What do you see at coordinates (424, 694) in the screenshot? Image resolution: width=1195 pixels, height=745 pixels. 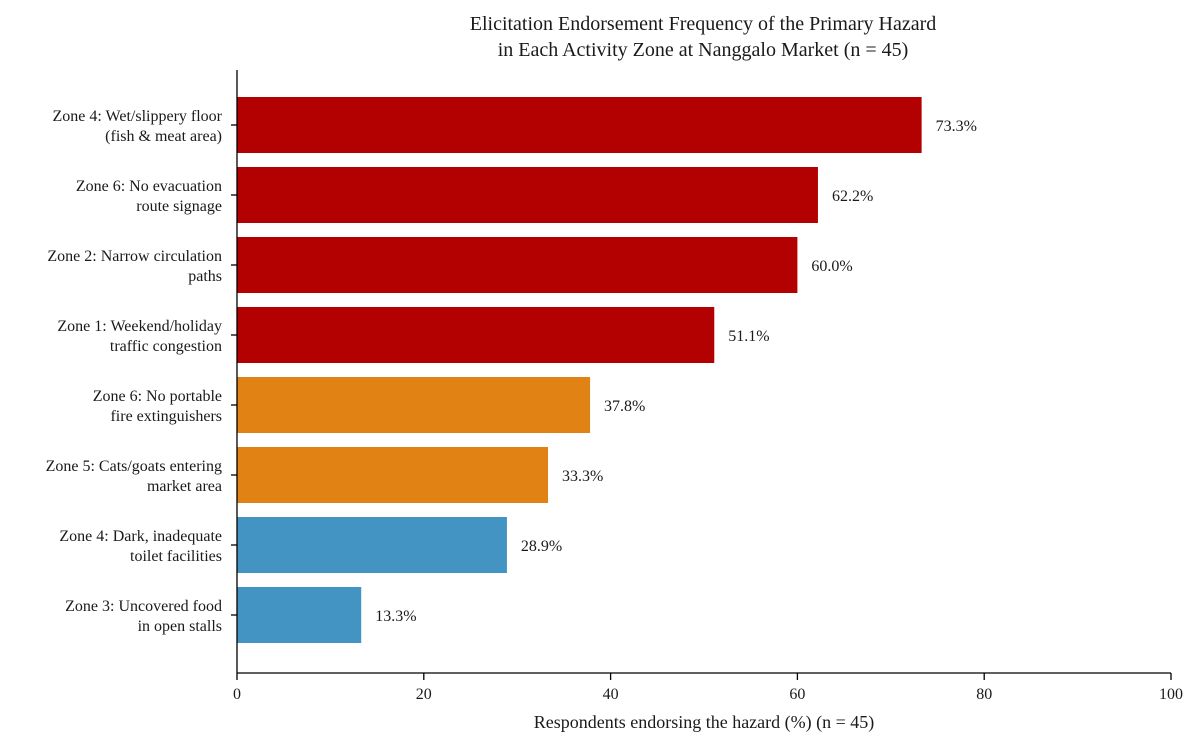 I see `x-tick-label-20: 20` at bounding box center [424, 694].